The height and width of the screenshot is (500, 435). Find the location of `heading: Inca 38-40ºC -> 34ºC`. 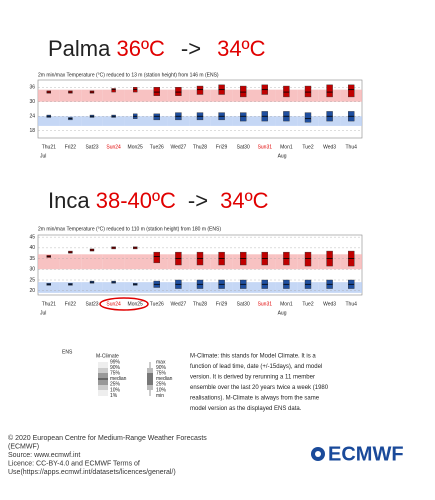

heading: Inca 38-40ºC -> 34ºC is located at coordinates (158, 200).